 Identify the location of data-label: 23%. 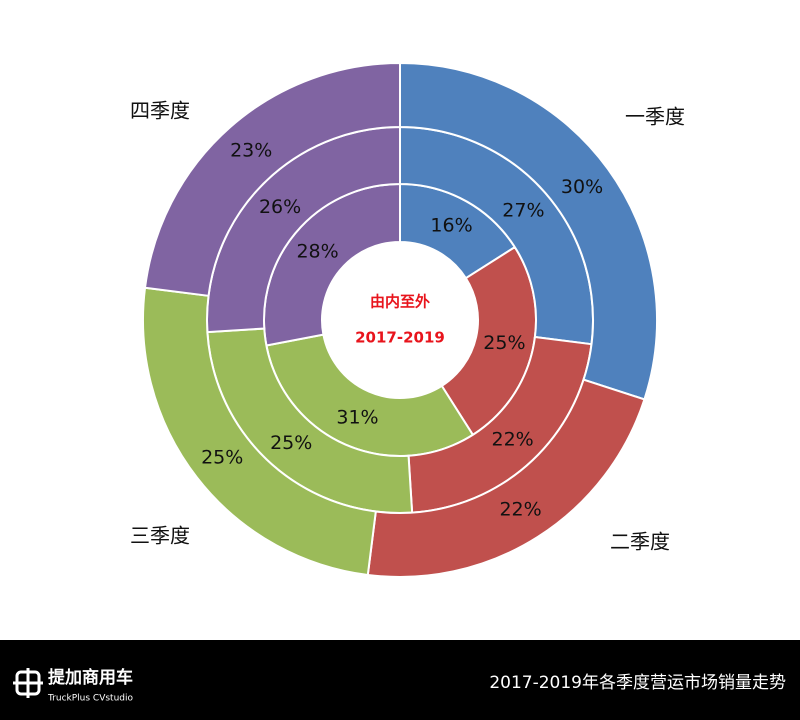
(251, 151).